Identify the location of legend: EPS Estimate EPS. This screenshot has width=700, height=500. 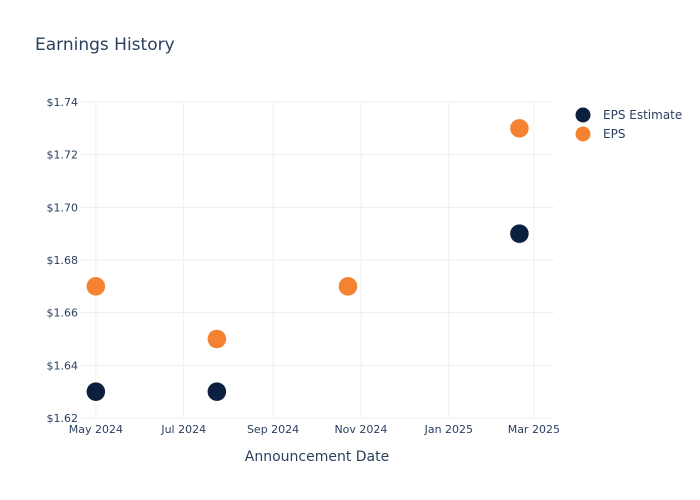
(629, 124).